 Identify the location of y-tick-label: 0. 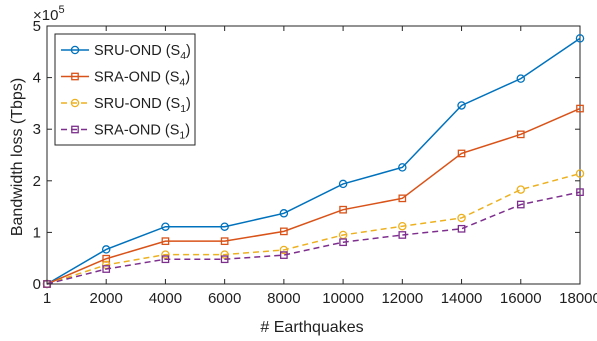
(37, 284).